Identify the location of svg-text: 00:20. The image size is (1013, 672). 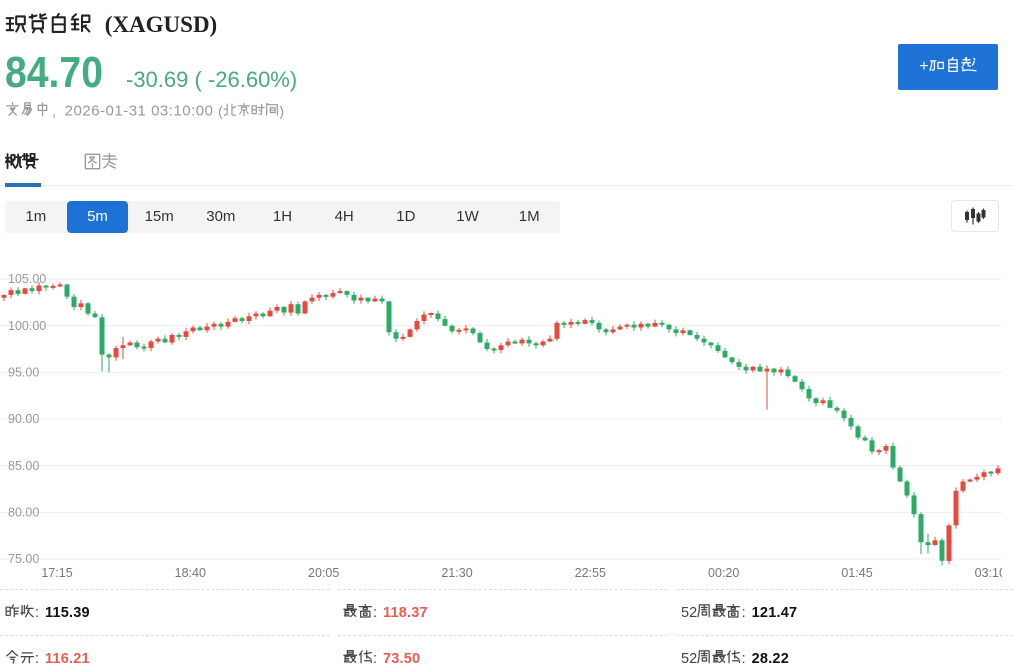
(723, 573).